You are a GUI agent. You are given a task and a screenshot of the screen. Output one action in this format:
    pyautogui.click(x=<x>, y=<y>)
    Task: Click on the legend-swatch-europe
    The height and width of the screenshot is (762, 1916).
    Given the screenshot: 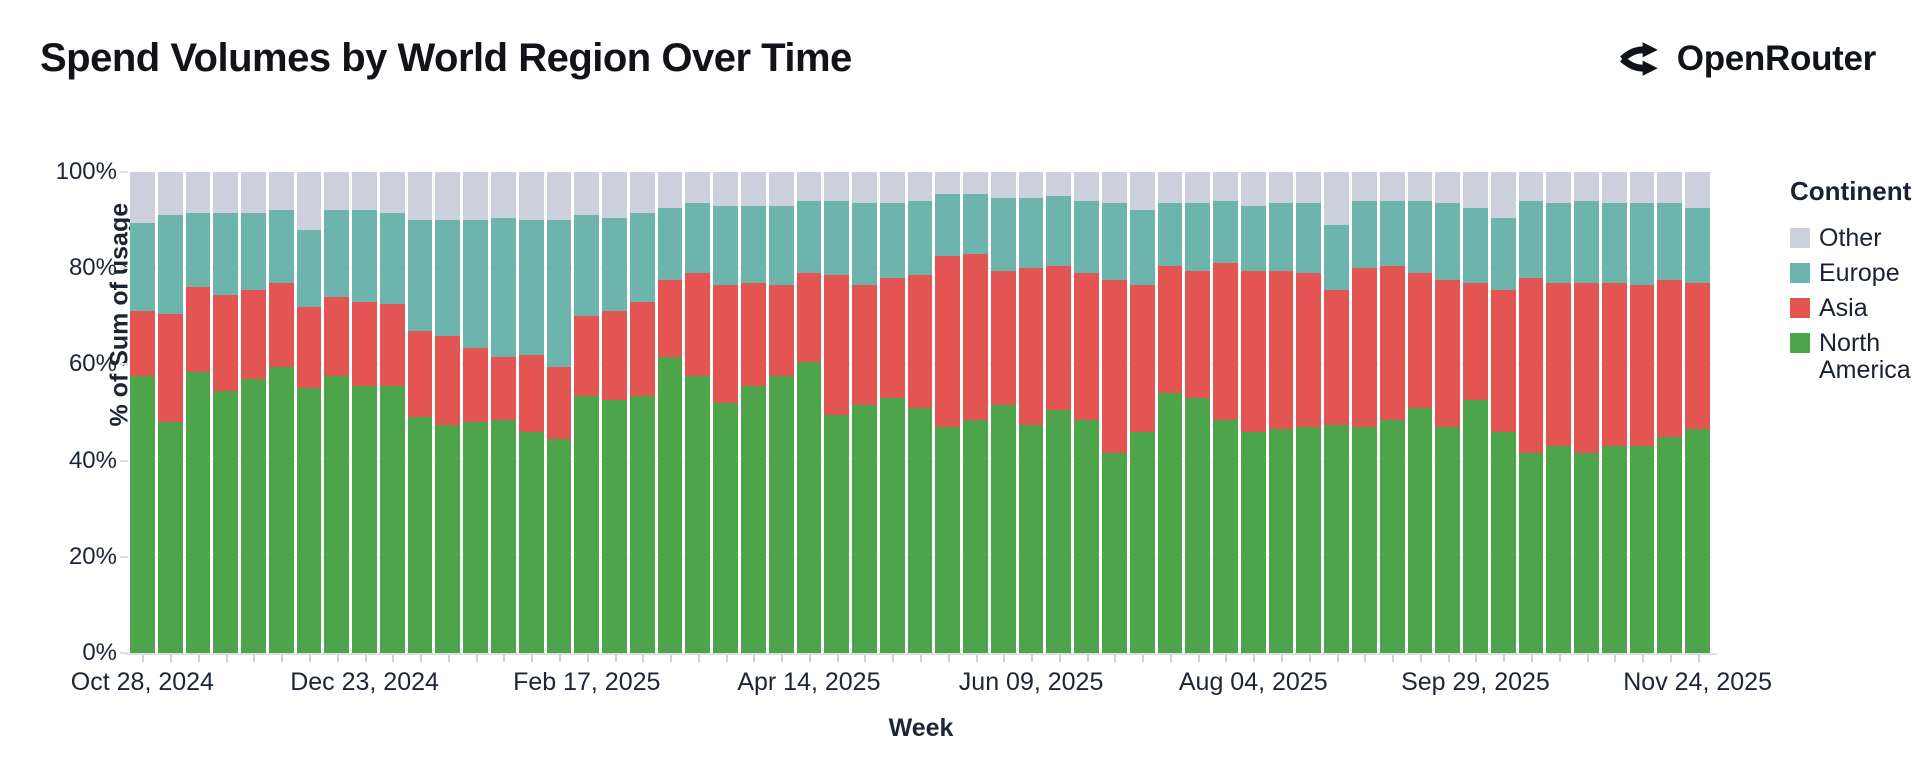 What is the action you would take?
    pyautogui.click(x=1800, y=273)
    